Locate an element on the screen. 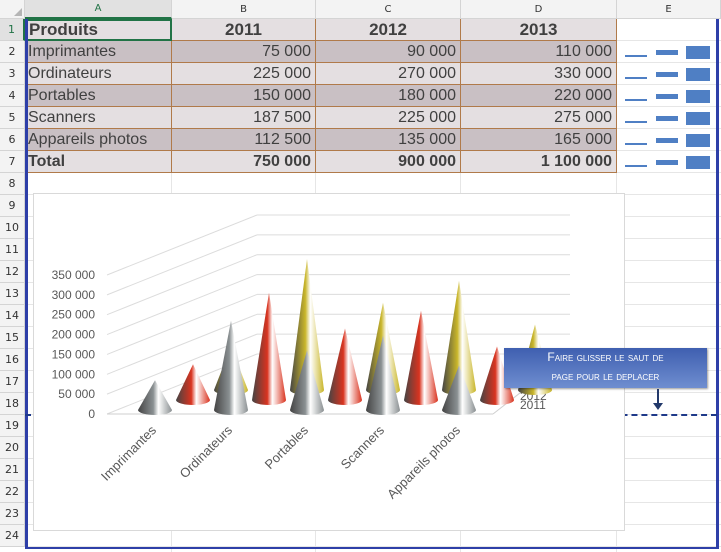 This screenshot has height=552, width=721. row-header-6: 6 is located at coordinates (12, 140).